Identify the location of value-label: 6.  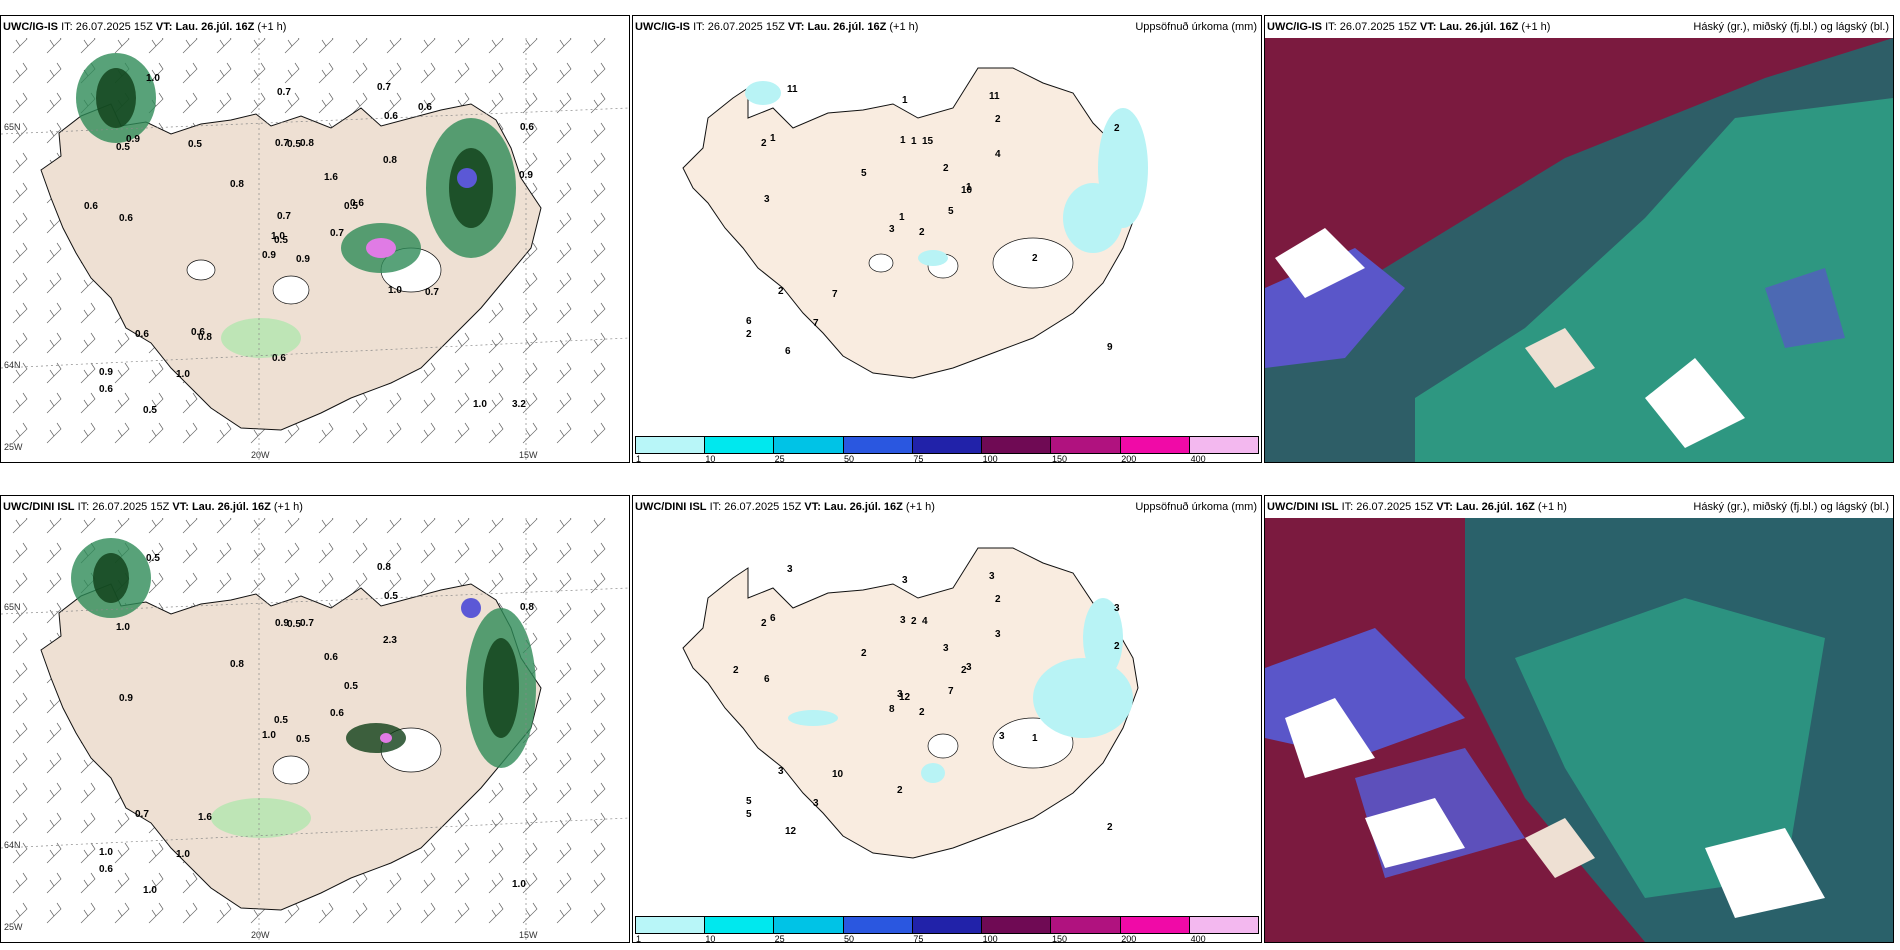
(773, 618).